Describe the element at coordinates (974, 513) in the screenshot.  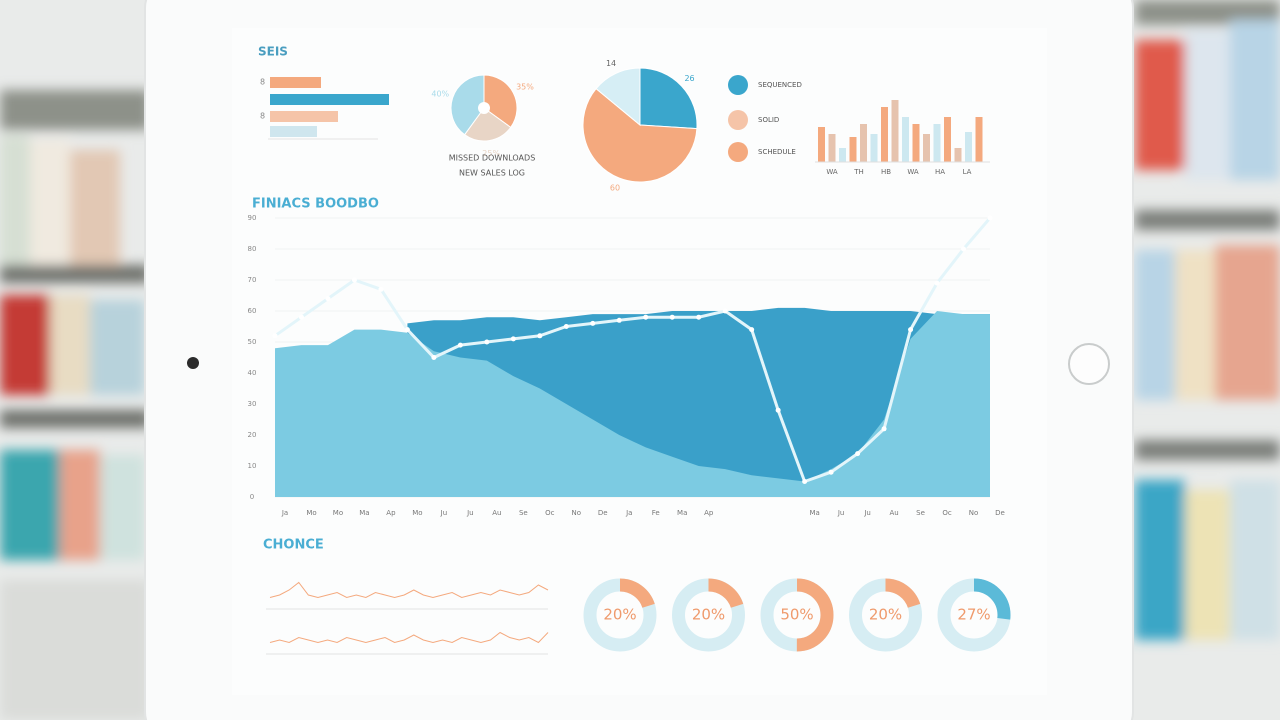
I see `x-tick-label: No` at that location.